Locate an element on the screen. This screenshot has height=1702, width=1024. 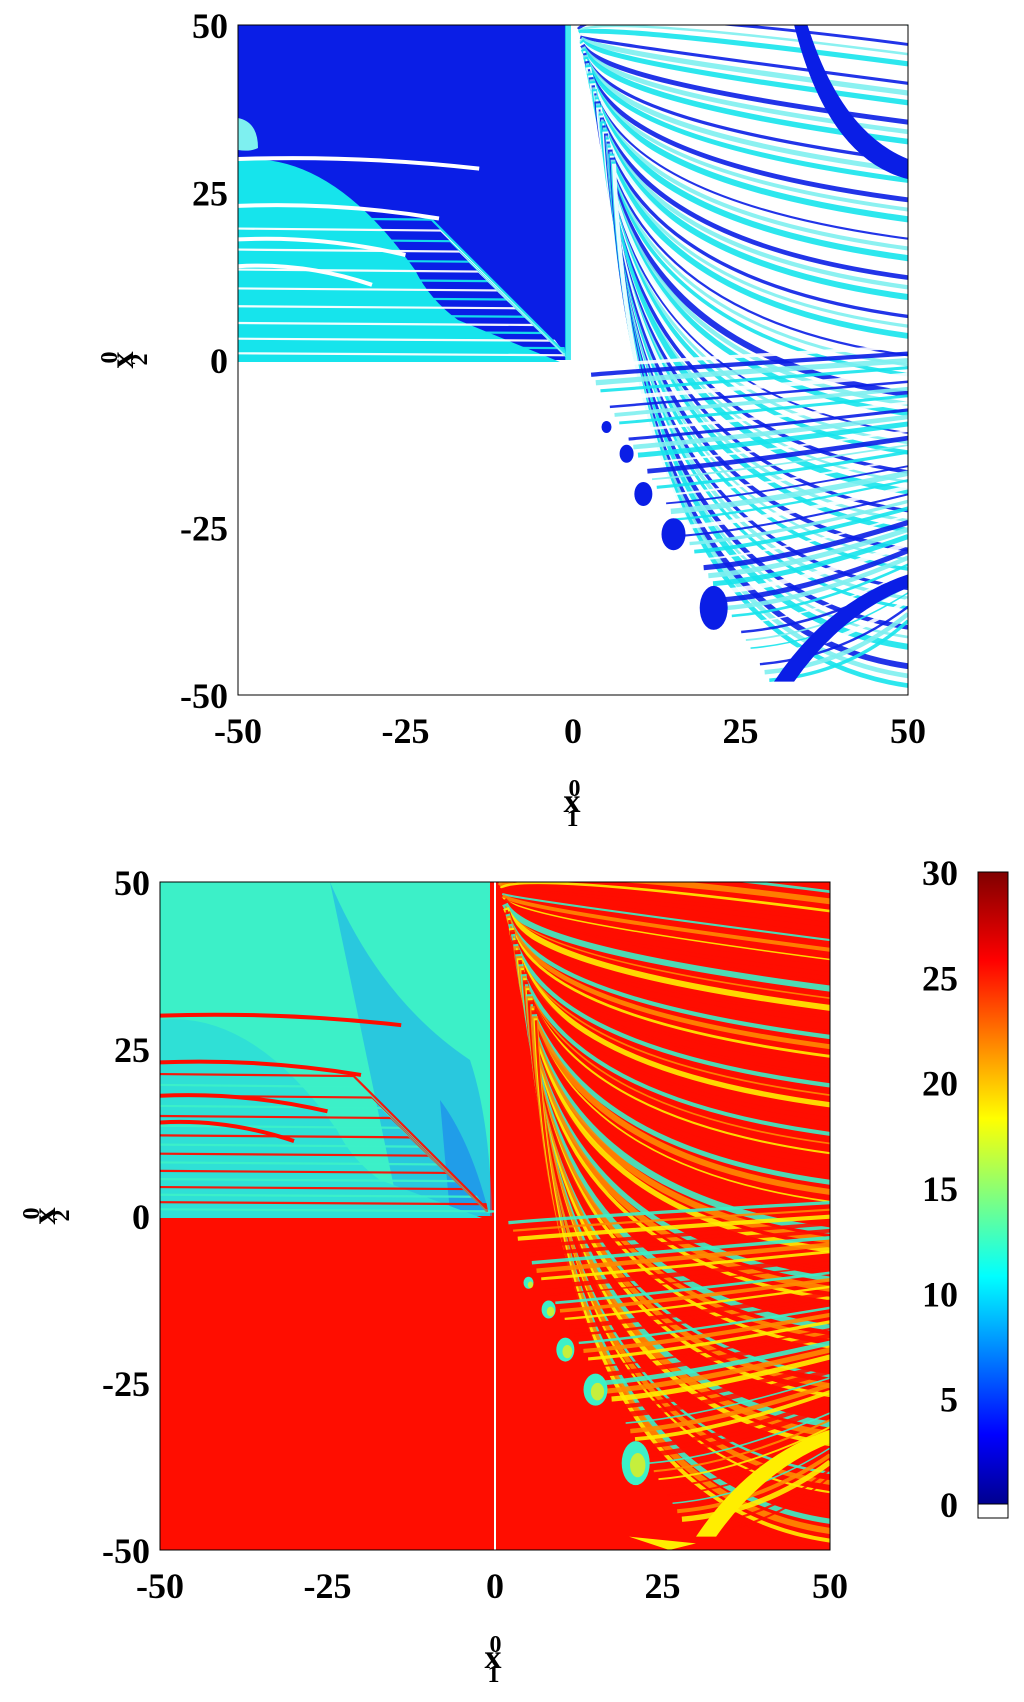
top-right-band is located at coordinates (851, 102).